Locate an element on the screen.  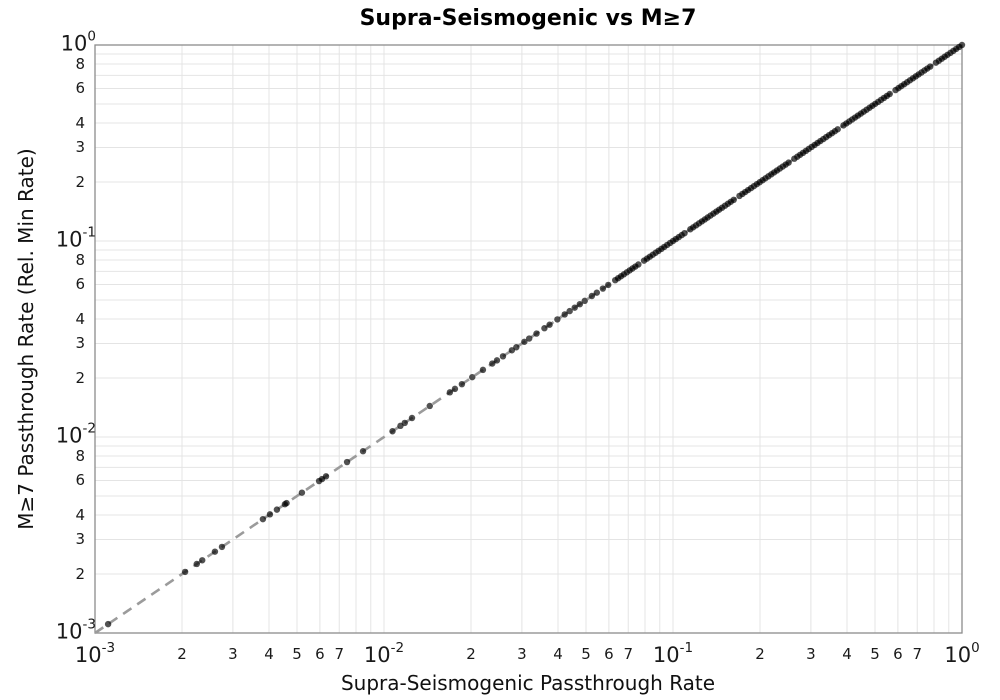
y-major-tick-label: 10⁰ is located at coordinates (78, 42).